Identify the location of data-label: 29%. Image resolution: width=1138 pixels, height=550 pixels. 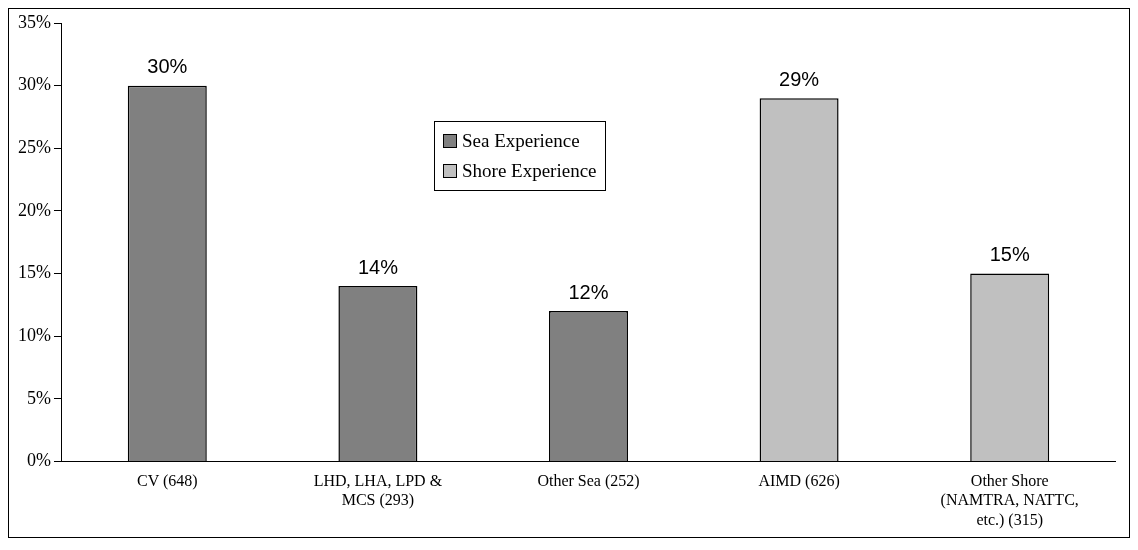
(799, 78).